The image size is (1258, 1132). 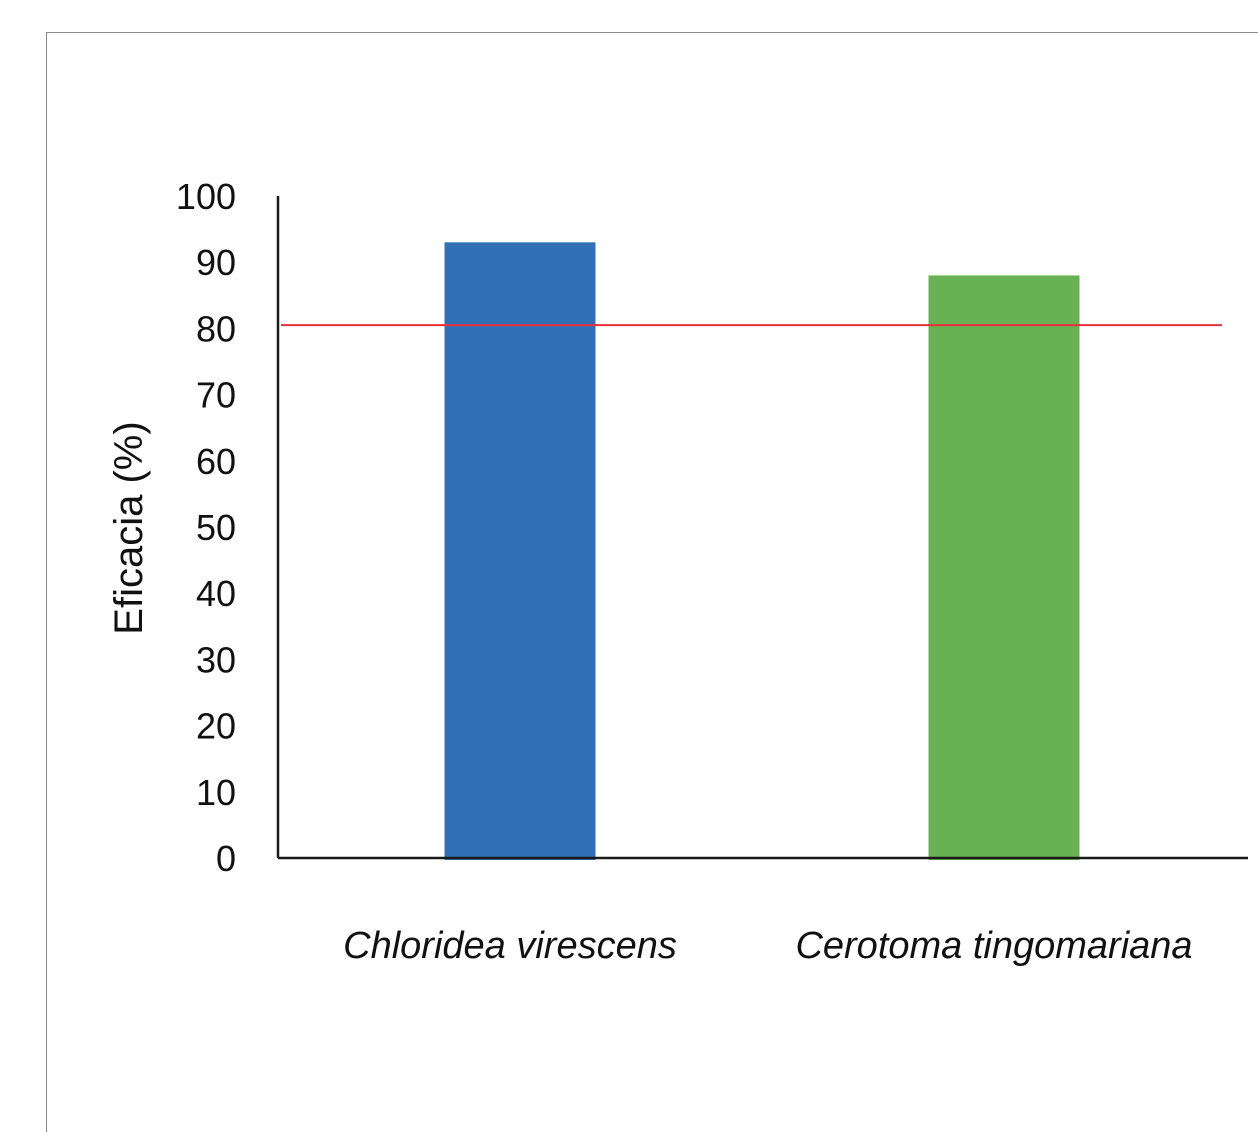 I want to click on y-tick-label-90: 90, so click(x=216, y=262).